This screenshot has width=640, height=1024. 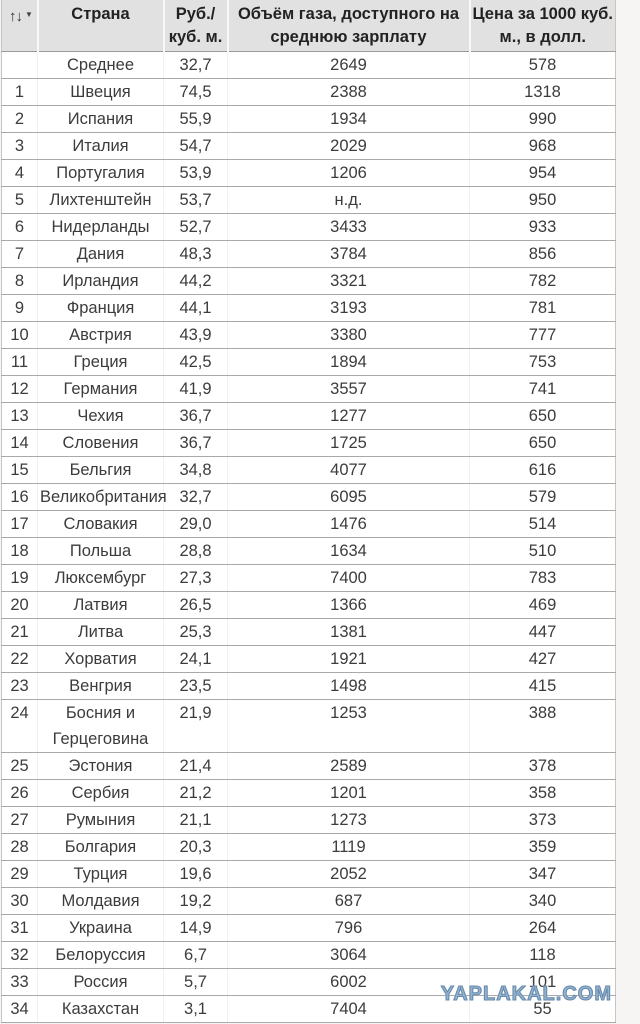 What do you see at coordinates (542, 146) in the screenshot?
I see `cell-price: 968` at bounding box center [542, 146].